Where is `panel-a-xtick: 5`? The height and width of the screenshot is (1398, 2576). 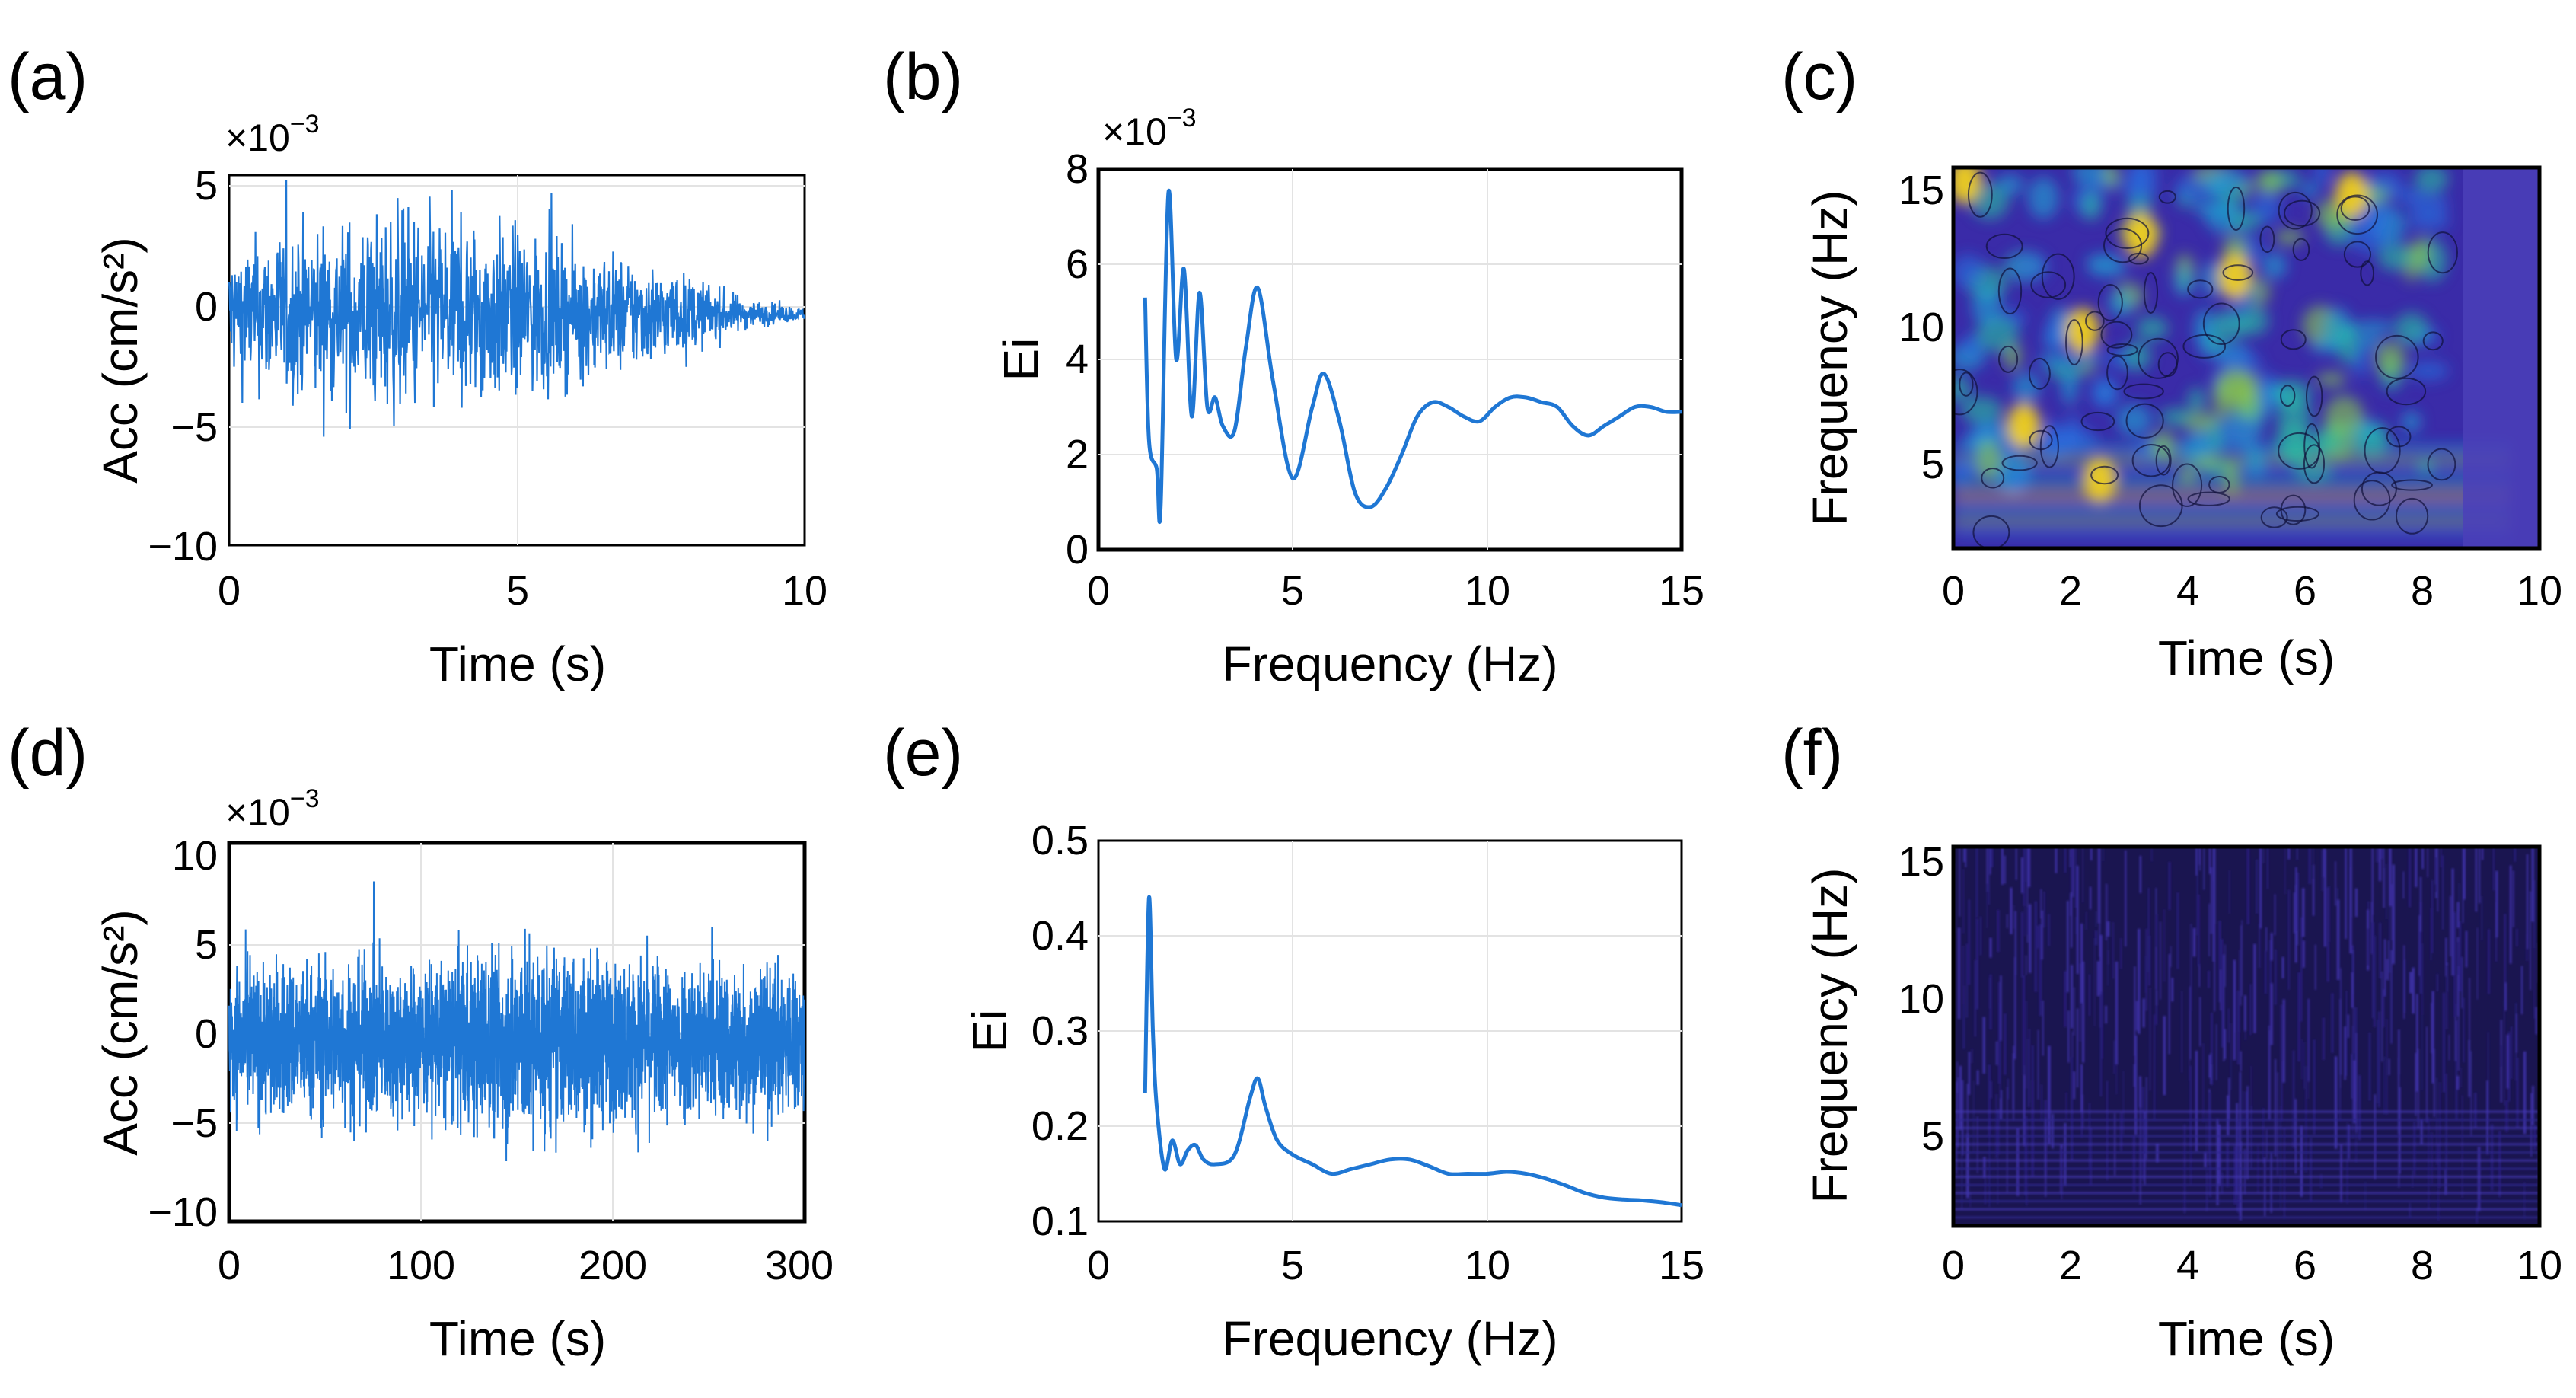
panel-a-xtick: 5 is located at coordinates (518, 591).